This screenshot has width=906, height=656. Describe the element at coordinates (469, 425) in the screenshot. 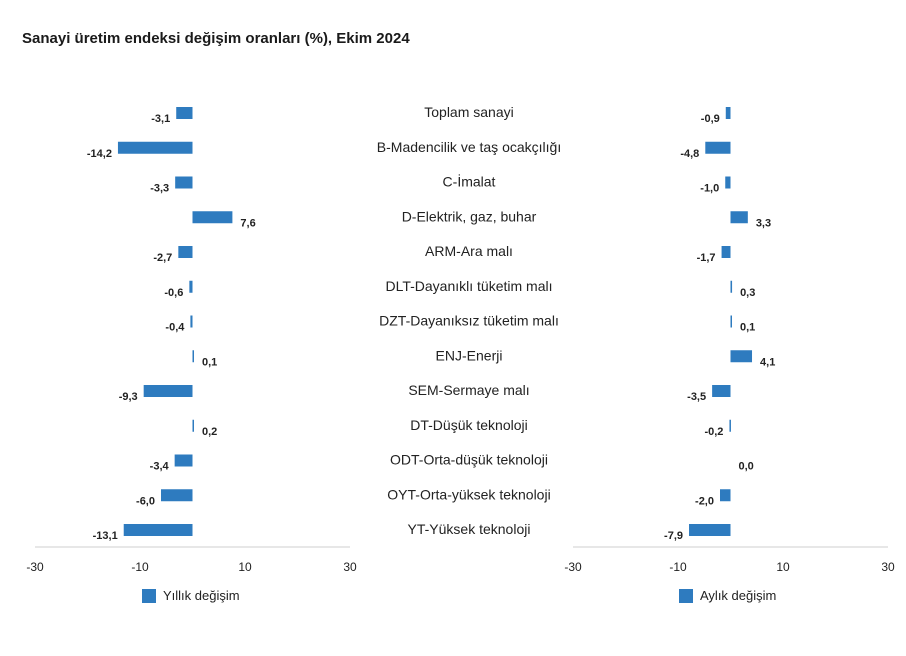

I see `category-label: DT-Düşük teknoloji` at that location.